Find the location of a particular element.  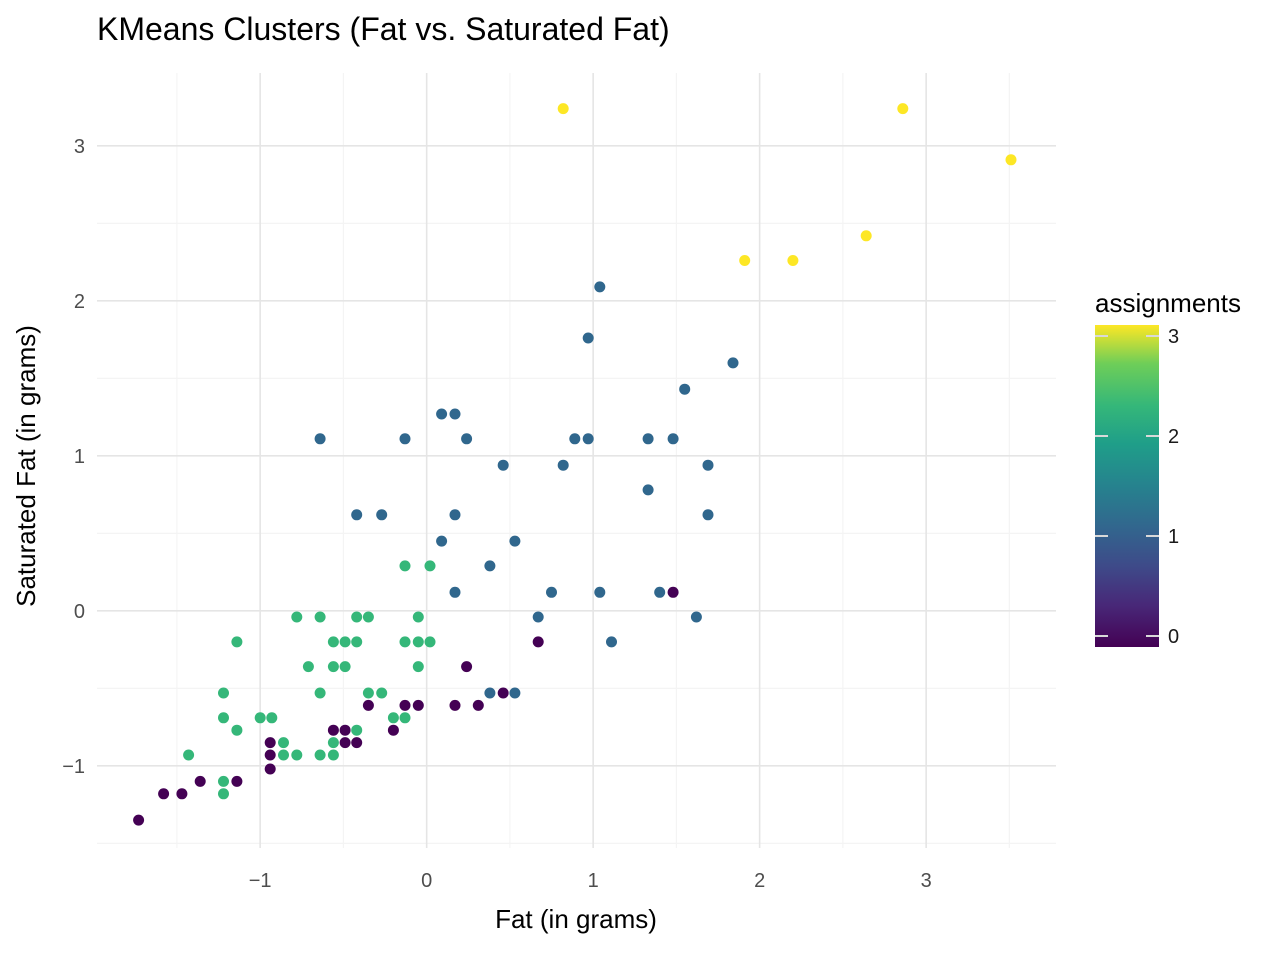

y-tick-label: 0 is located at coordinates (79, 612).